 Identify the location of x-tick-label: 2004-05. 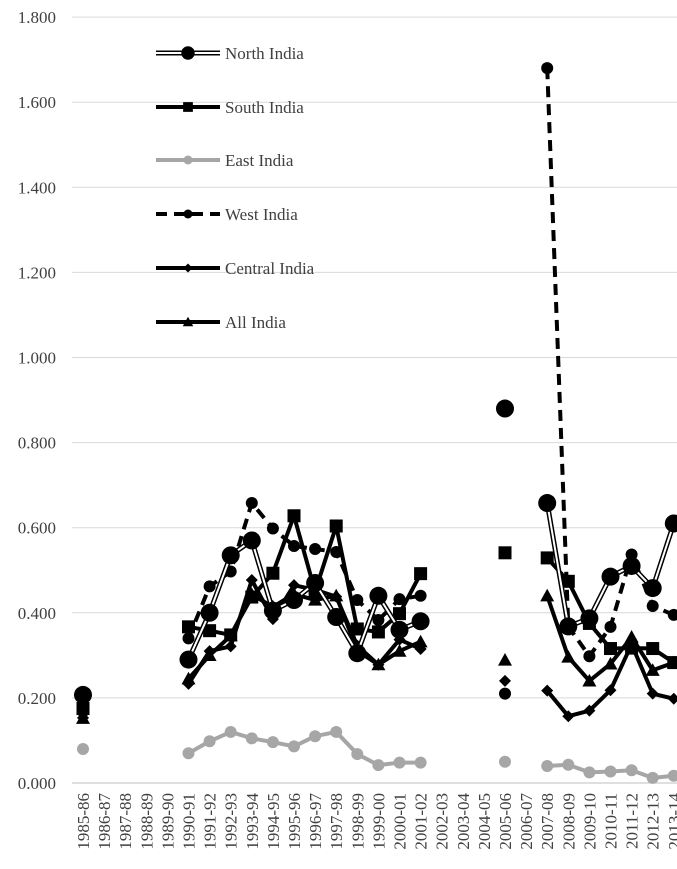
(484, 821).